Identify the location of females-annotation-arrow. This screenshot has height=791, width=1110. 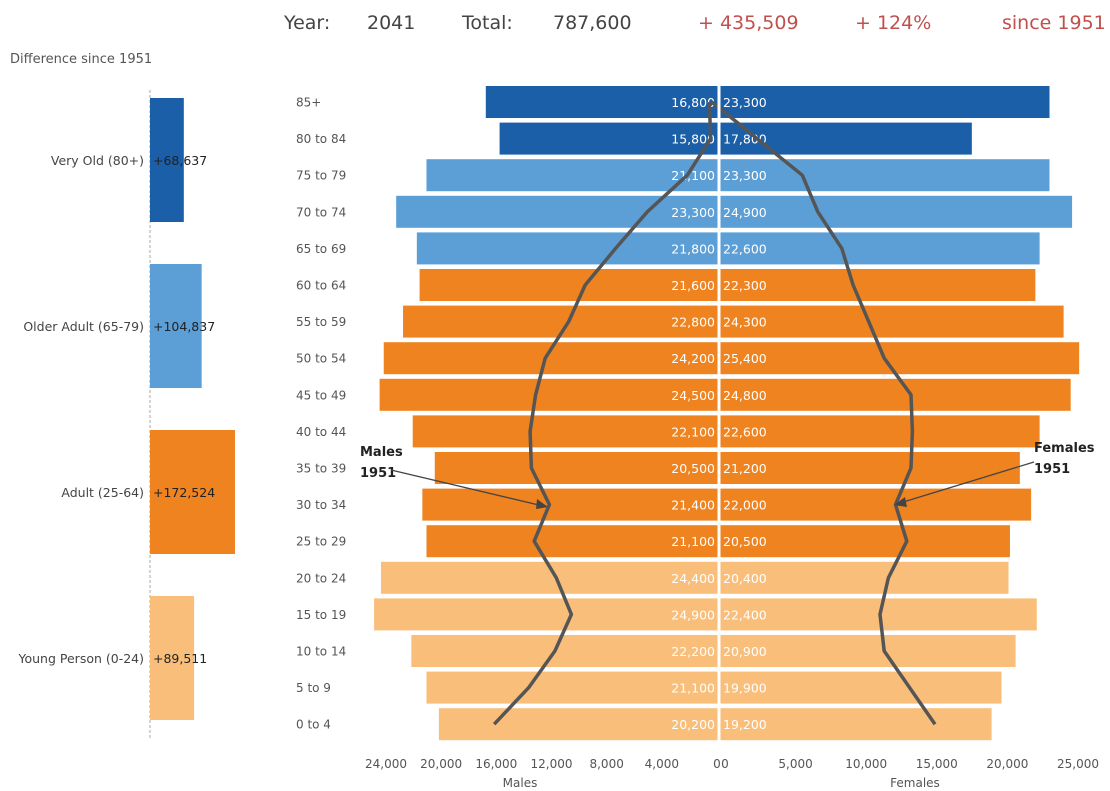
(967, 482).